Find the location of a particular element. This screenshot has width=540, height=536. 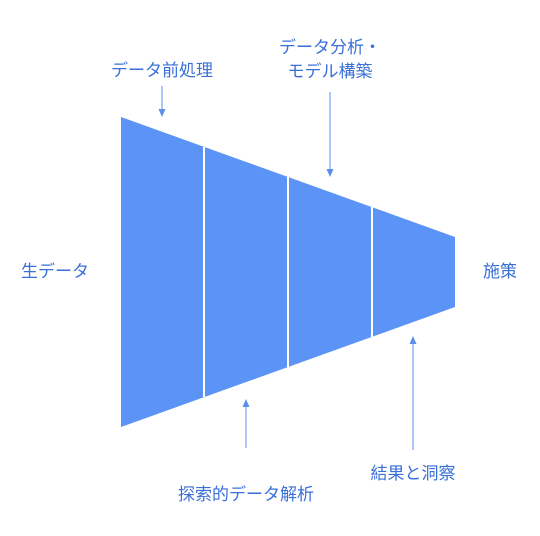

label-results: 結果と洞察 is located at coordinates (413, 474).